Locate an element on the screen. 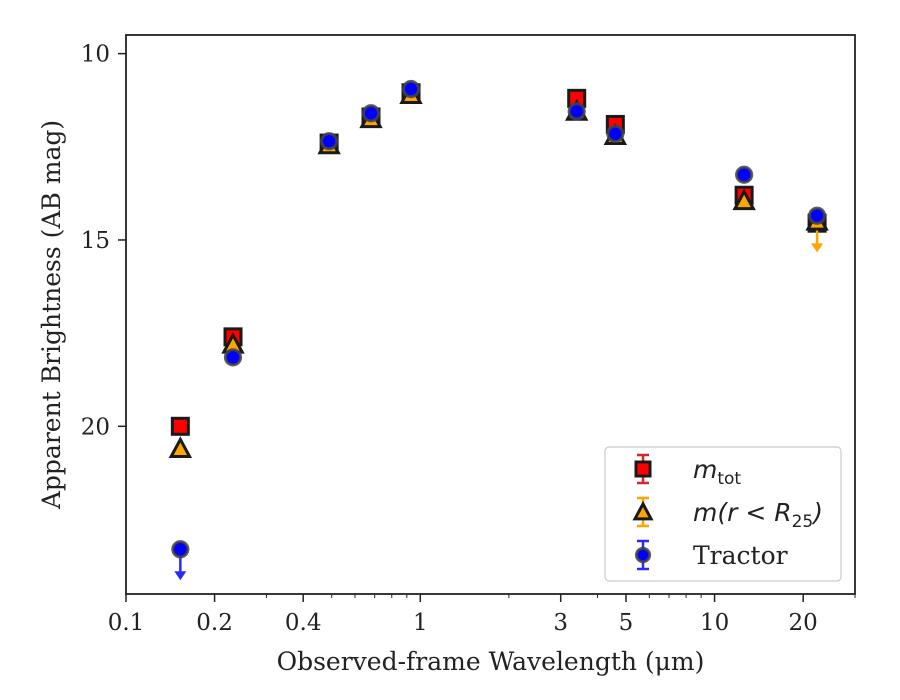 The width and height of the screenshot is (900, 700). y-axis: 10 15 20 is located at coordinates (103, 241).